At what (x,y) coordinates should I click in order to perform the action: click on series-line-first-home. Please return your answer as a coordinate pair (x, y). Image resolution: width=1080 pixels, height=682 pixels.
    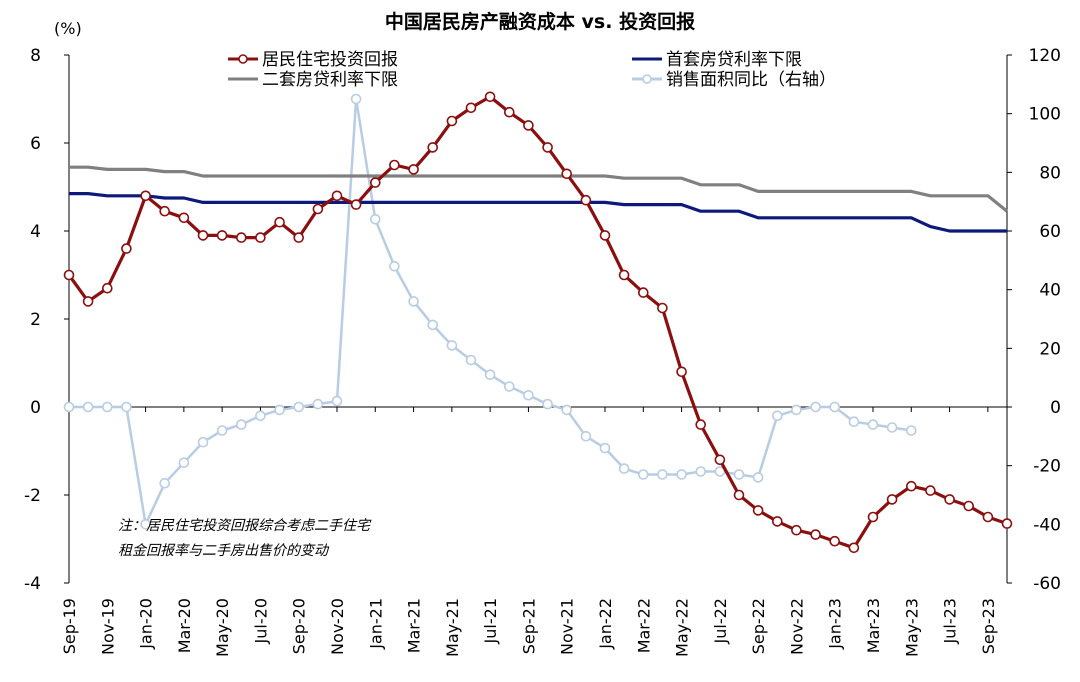
    Looking at the image, I should click on (538, 212).